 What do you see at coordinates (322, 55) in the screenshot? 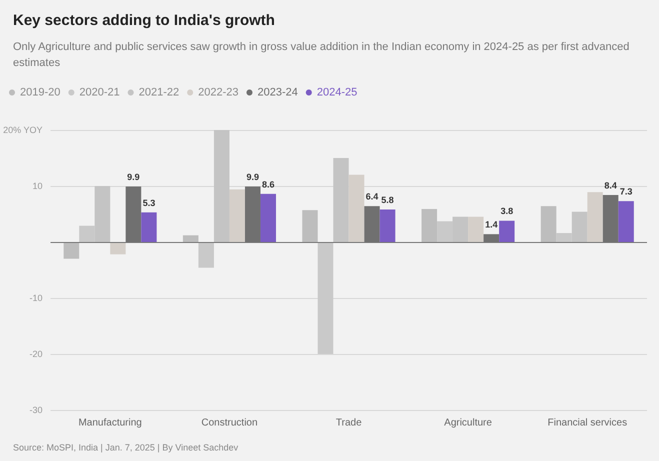
I see `chart-subtitle: Only Agriculture and public services saw growth in gross value addition in the Indian economy in 2024-25 as per first advanced estimates` at bounding box center [322, 55].